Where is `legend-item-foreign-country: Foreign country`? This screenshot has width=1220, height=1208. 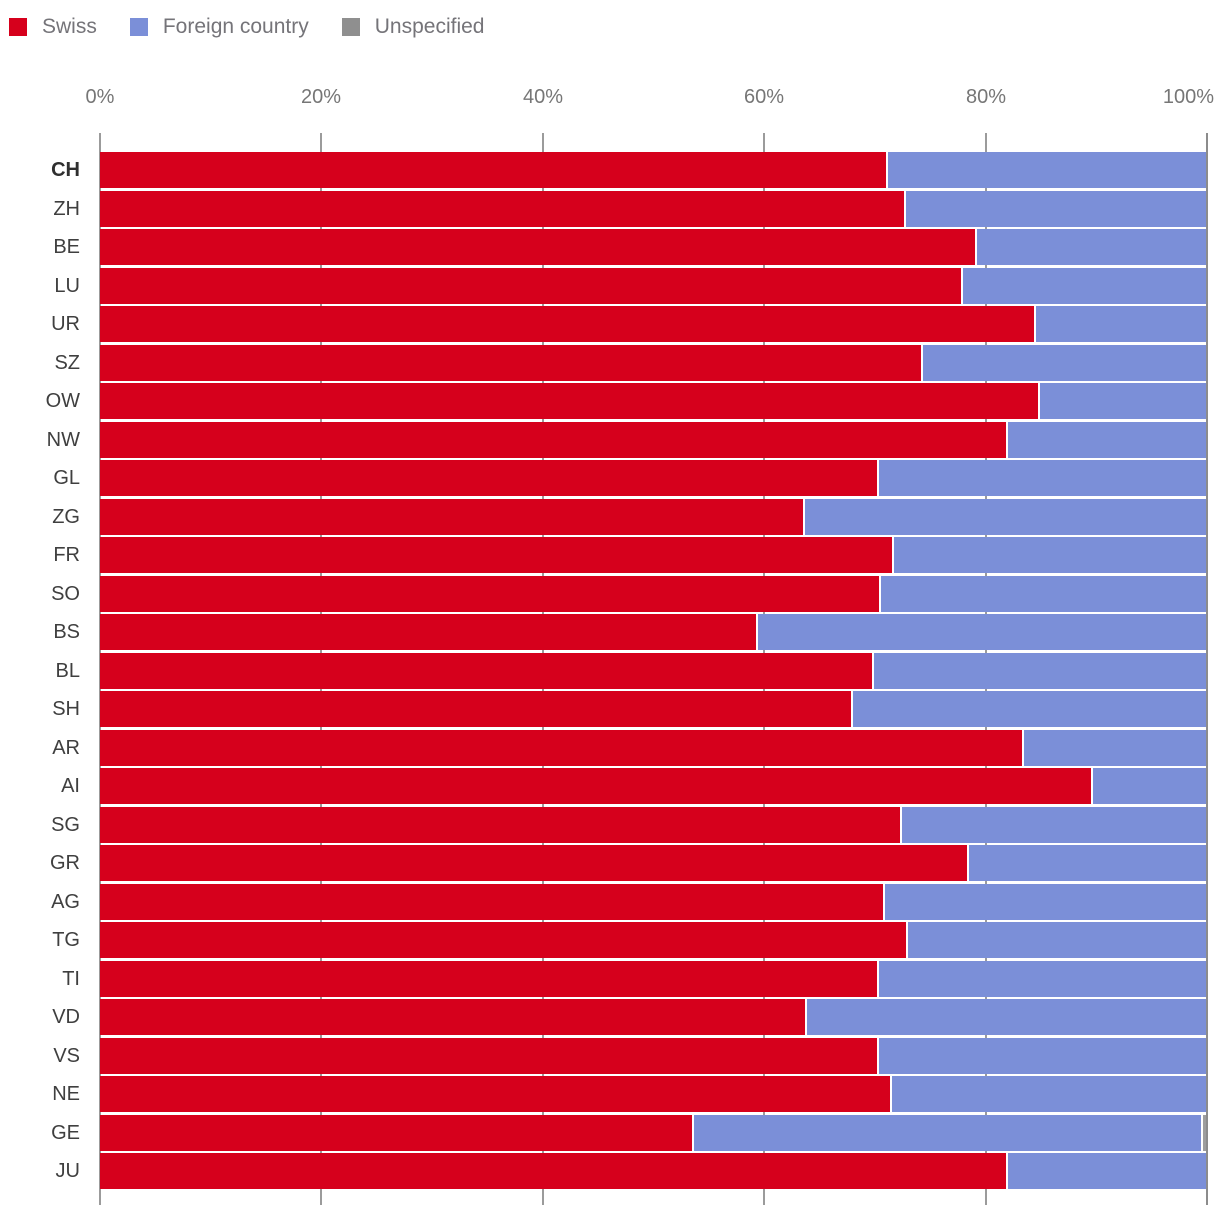
legend-item-foreign-country: Foreign country is located at coordinates (219, 27).